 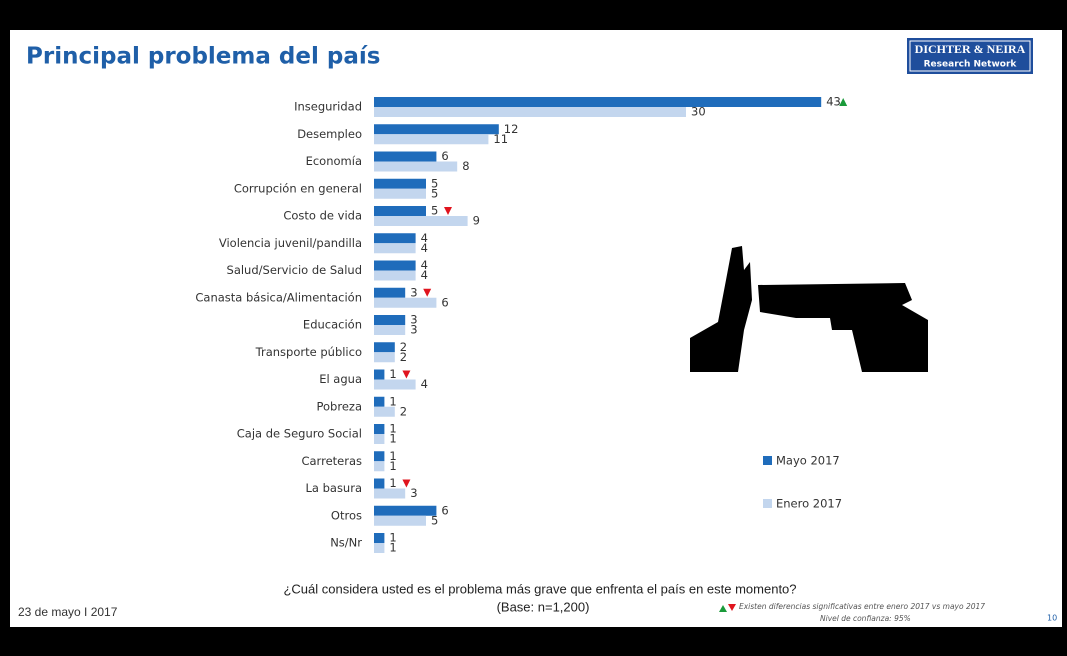 I want to click on logo-border, so click(x=970, y=56).